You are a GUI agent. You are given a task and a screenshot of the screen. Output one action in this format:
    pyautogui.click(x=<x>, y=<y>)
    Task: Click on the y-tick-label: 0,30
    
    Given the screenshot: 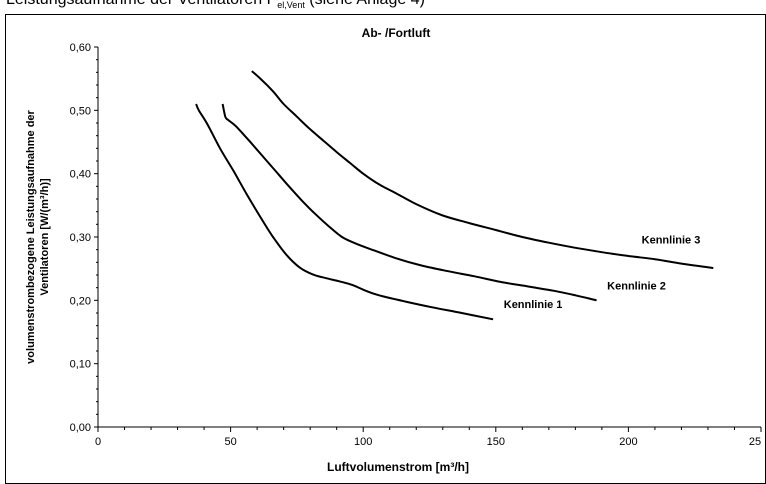 What is the action you would take?
    pyautogui.click(x=80, y=238)
    